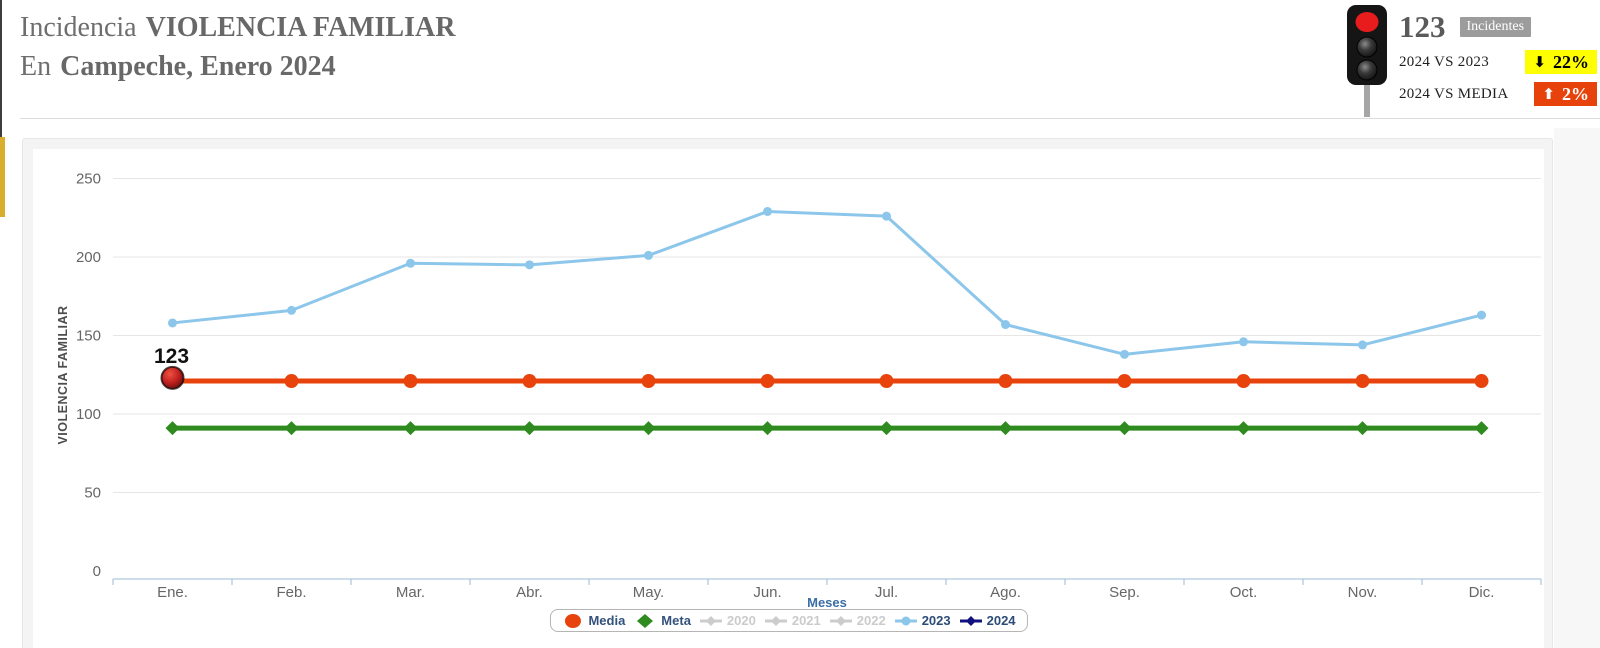  Describe the element at coordinates (2, 177) in the screenshot. I see `window-edge-yellow-strip` at that location.